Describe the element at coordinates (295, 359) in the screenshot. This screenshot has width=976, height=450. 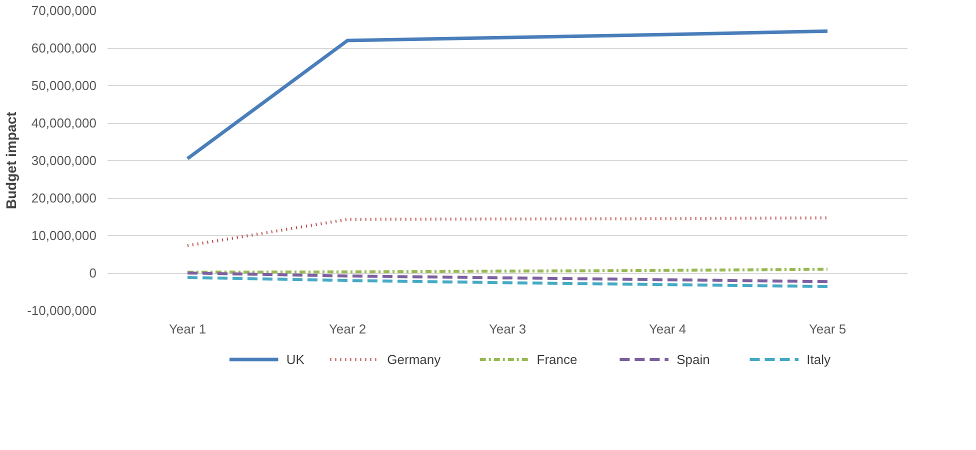
I see `legend-label: UK` at that location.